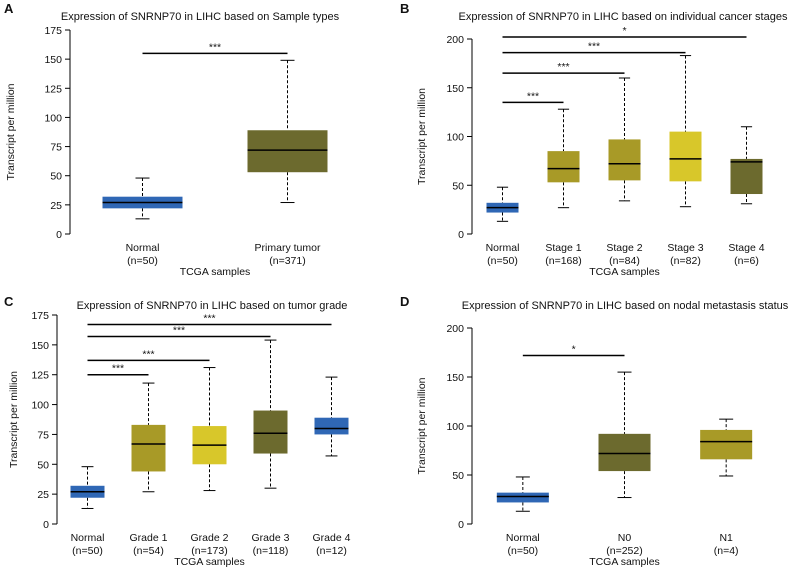 The image size is (791, 567). I want to click on x-tick-label: Grade 1, so click(149, 538).